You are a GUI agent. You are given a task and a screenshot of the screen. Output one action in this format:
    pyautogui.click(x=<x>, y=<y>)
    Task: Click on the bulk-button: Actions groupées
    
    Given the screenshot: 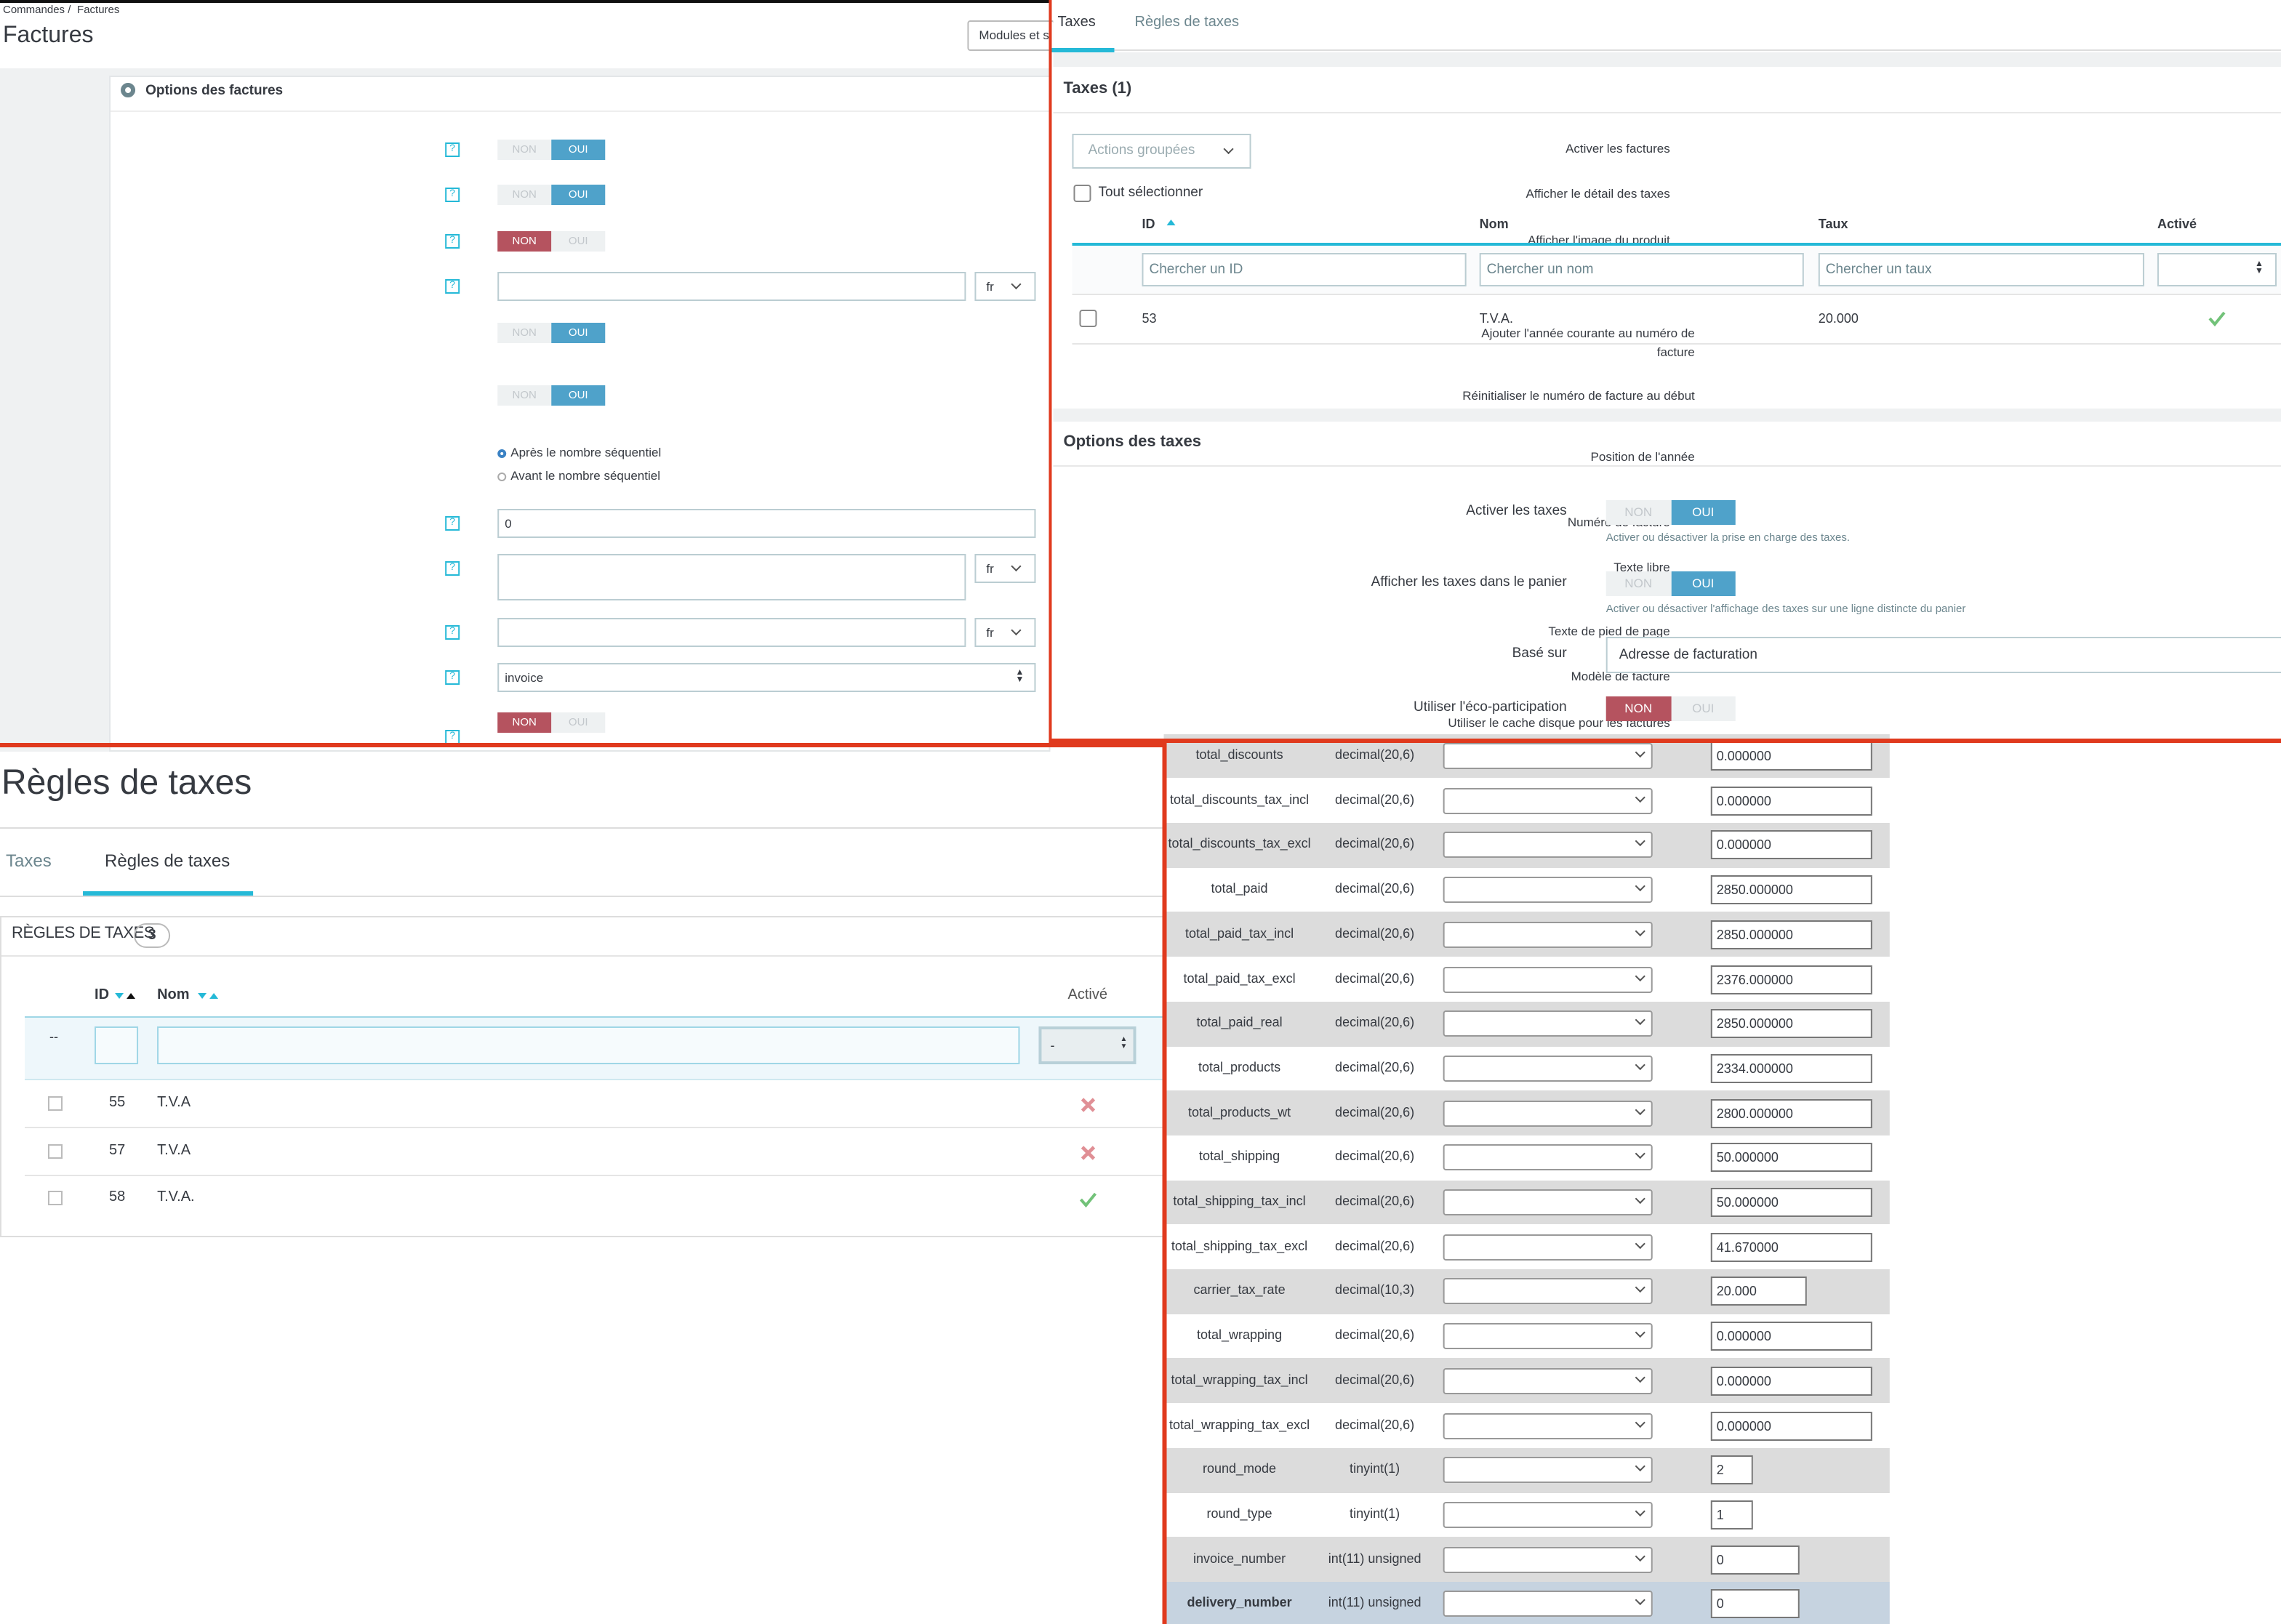 What is the action you would take?
    pyautogui.click(x=1161, y=151)
    